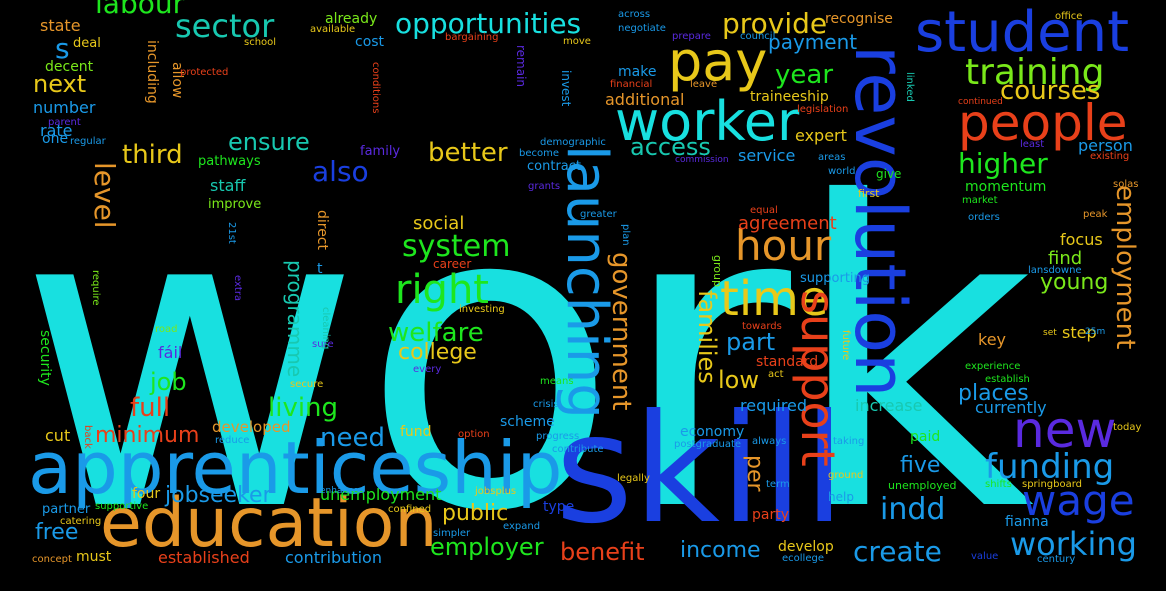  Describe the element at coordinates (578, 449) in the screenshot. I see `word-contribute: contribute` at that location.